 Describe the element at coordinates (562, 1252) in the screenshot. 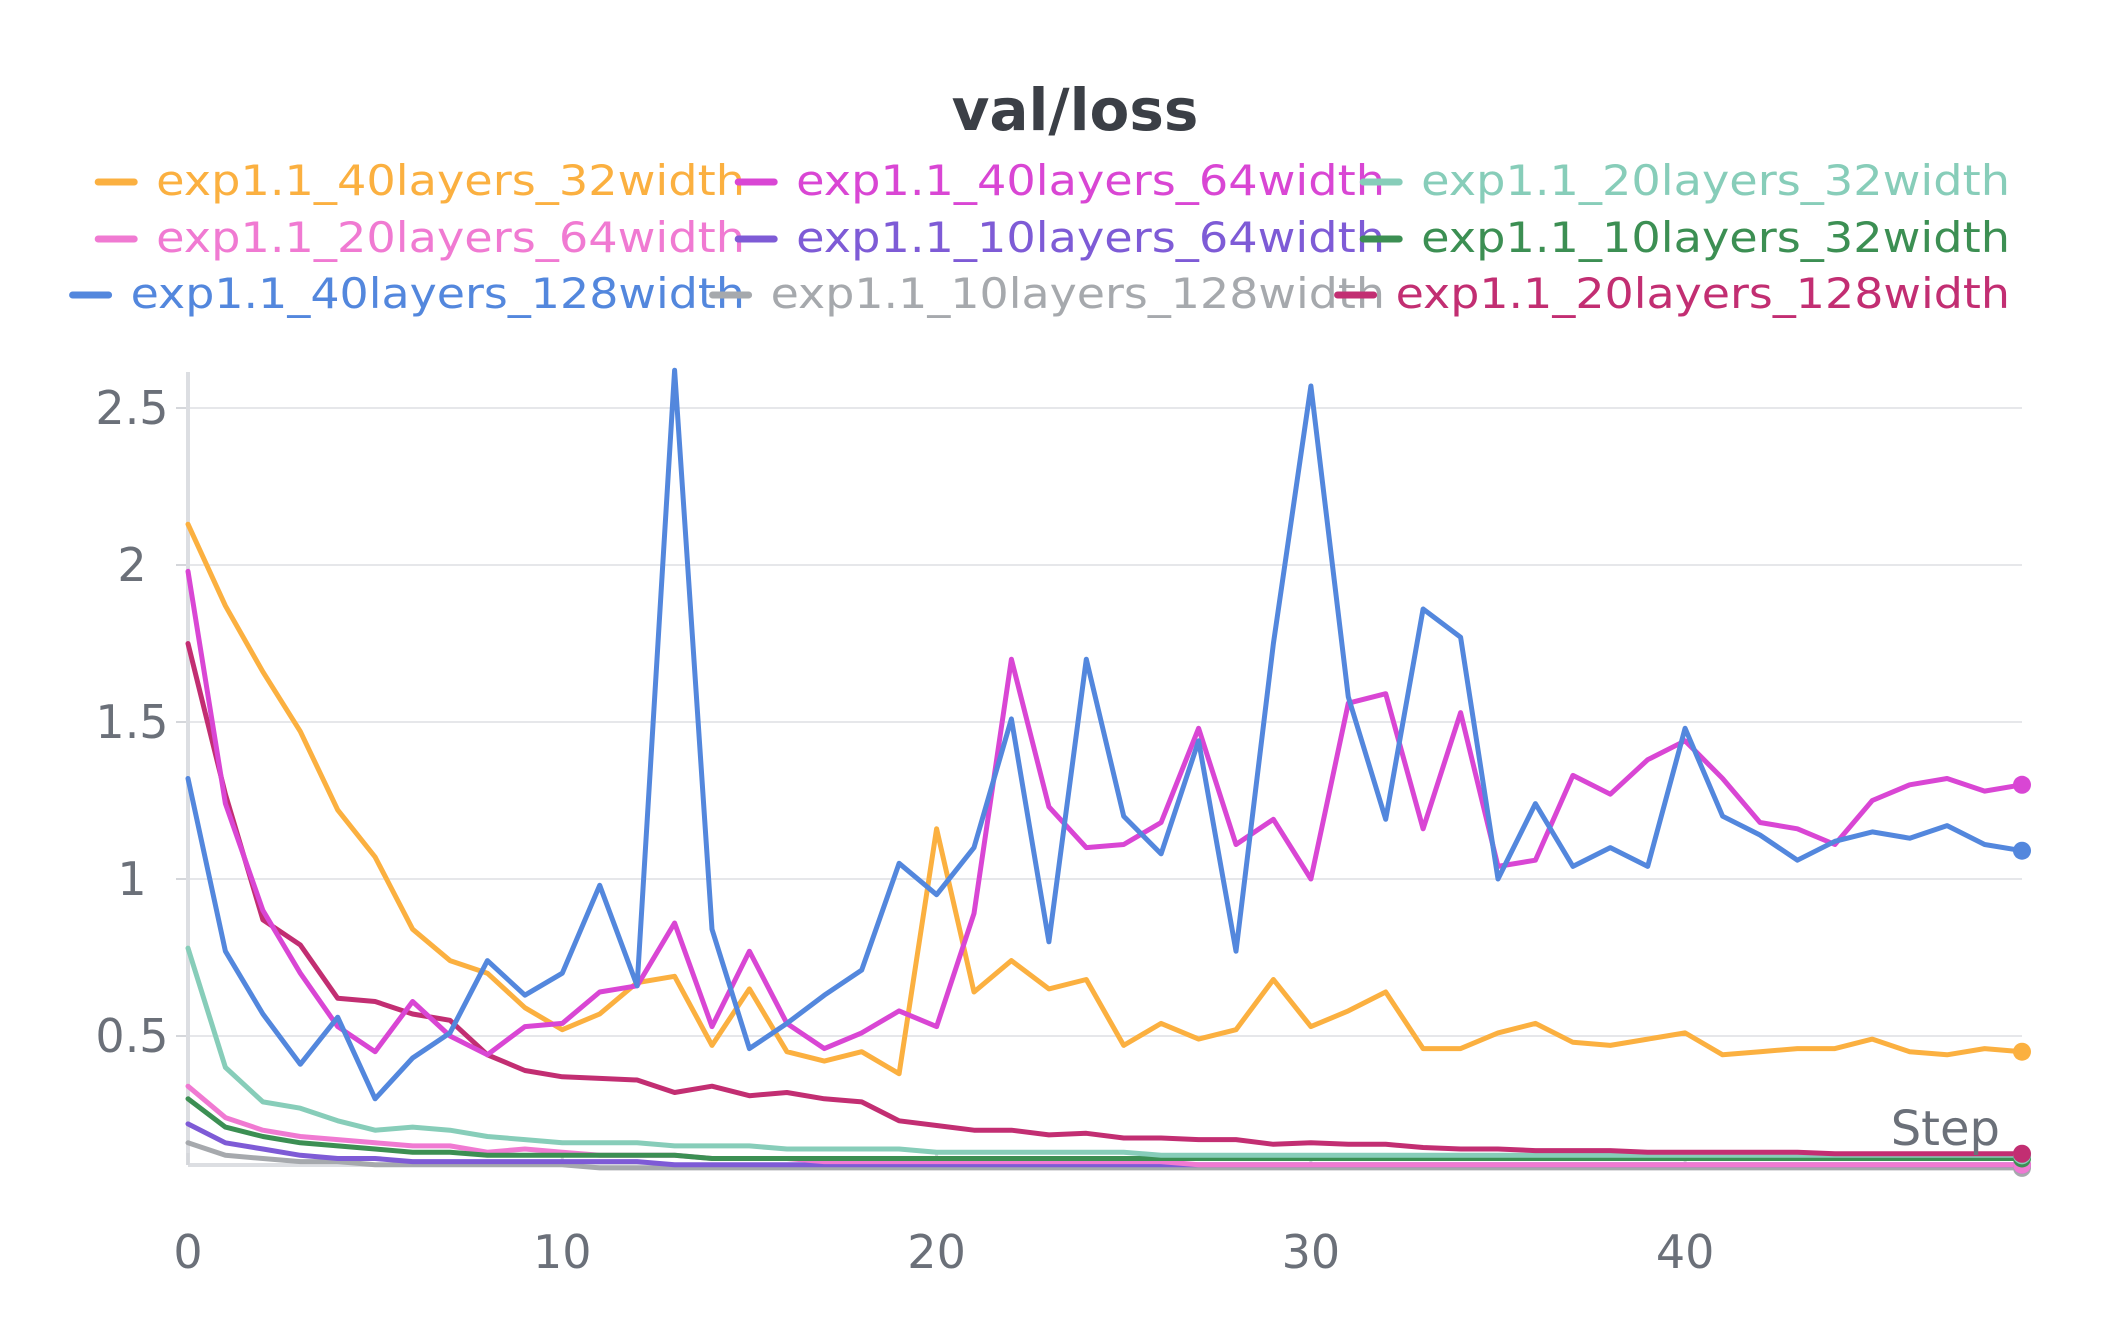

I see `x-tick-label: 10` at that location.